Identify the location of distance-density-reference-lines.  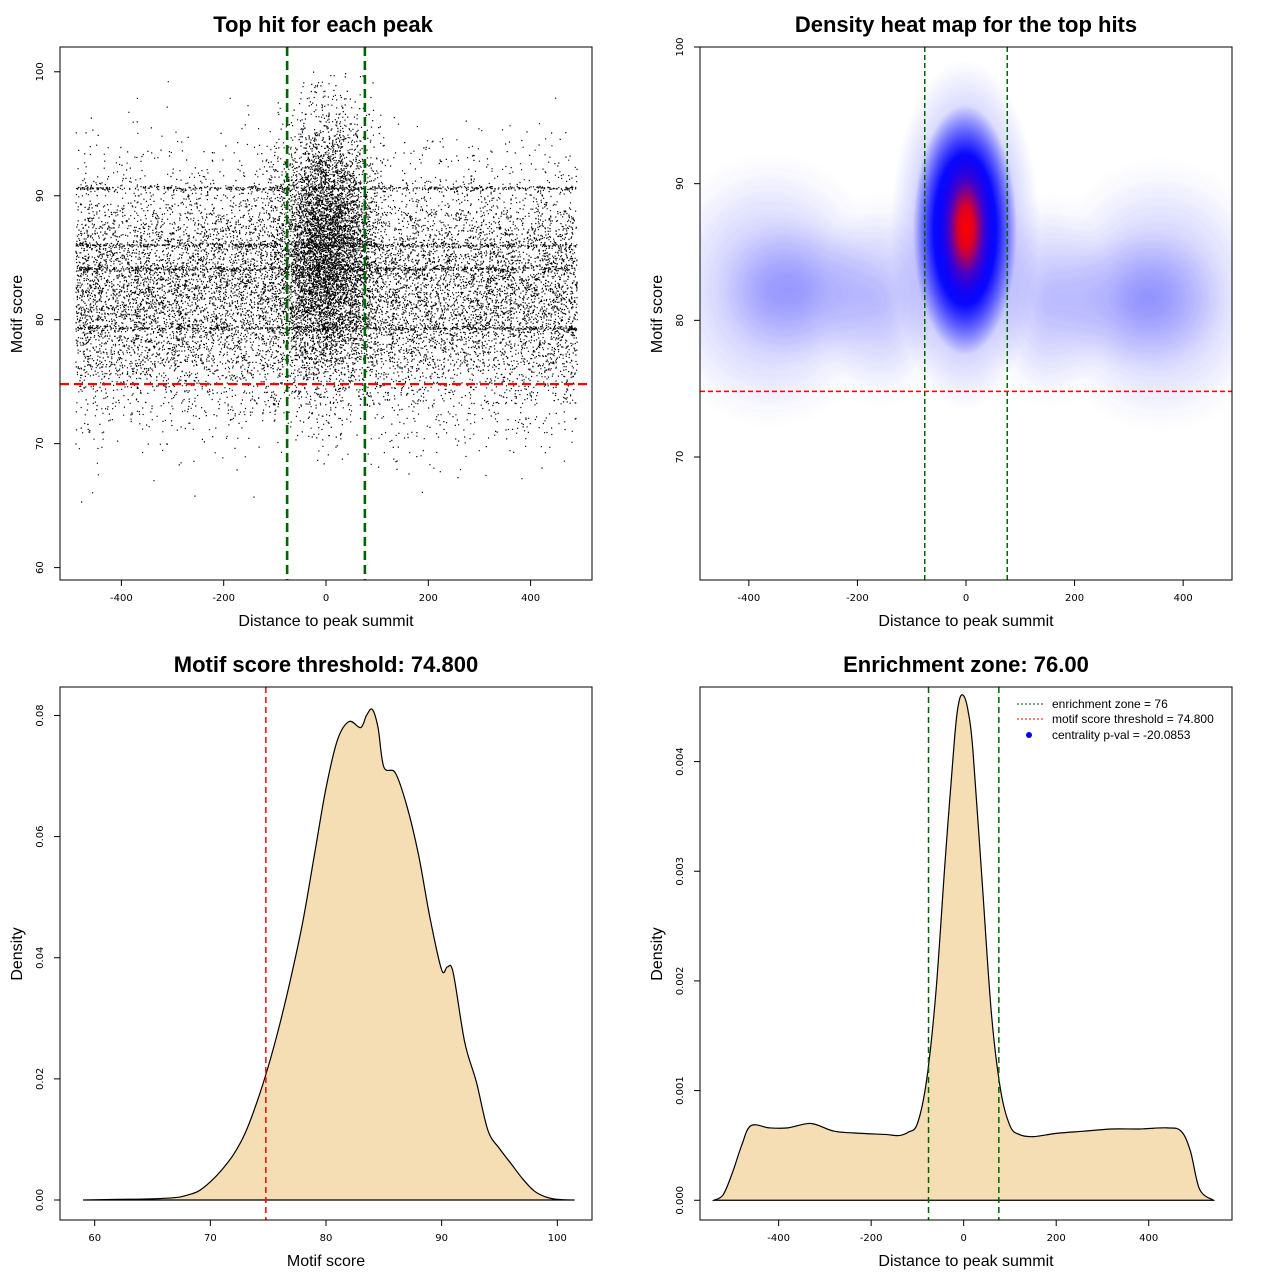
(963, 953).